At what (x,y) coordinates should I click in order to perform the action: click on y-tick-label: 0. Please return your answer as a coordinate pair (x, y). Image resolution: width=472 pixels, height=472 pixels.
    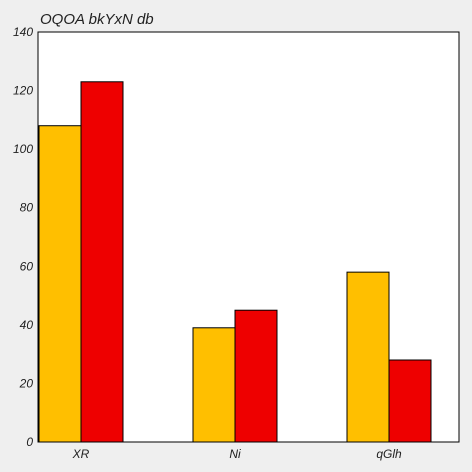
    Looking at the image, I should click on (29, 442).